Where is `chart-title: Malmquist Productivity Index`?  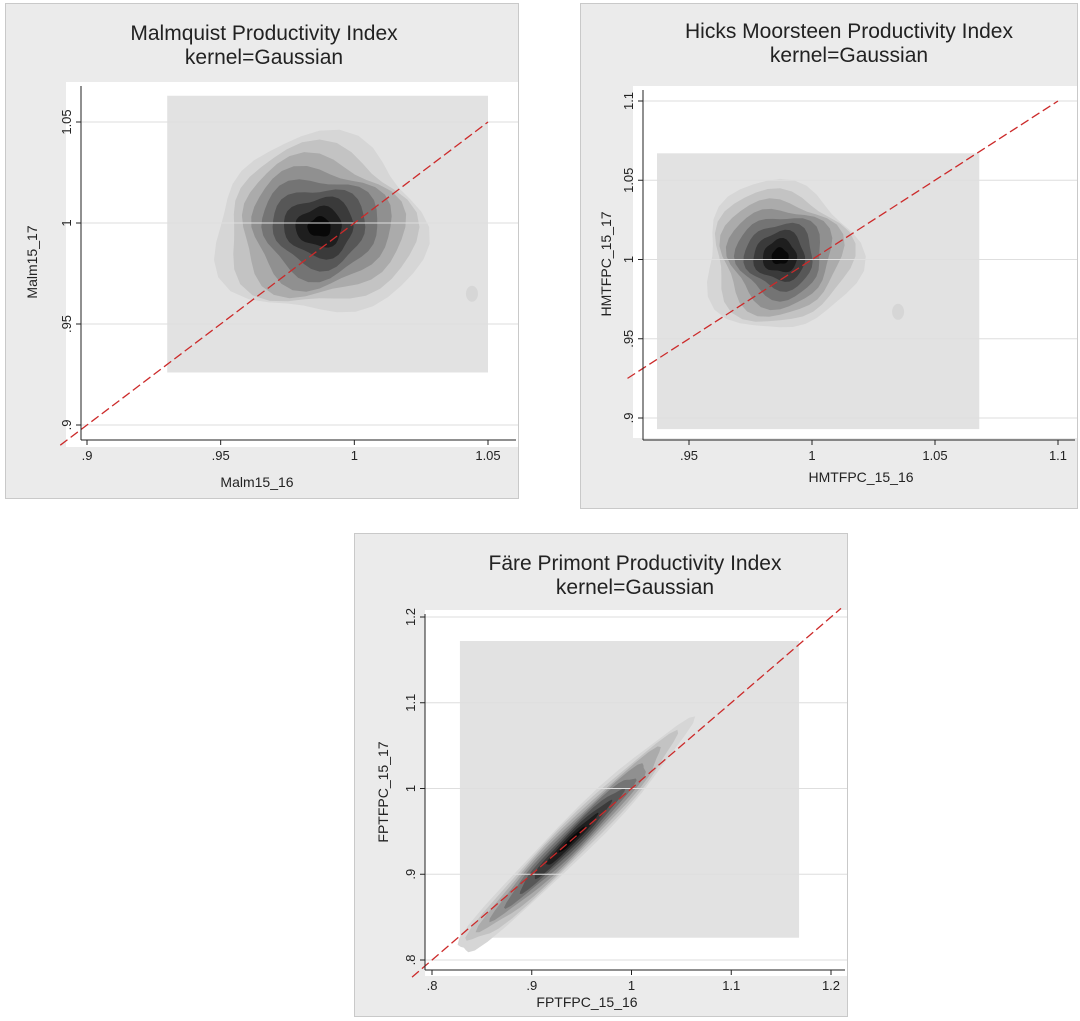 chart-title: Malmquist Productivity Index is located at coordinates (264, 33).